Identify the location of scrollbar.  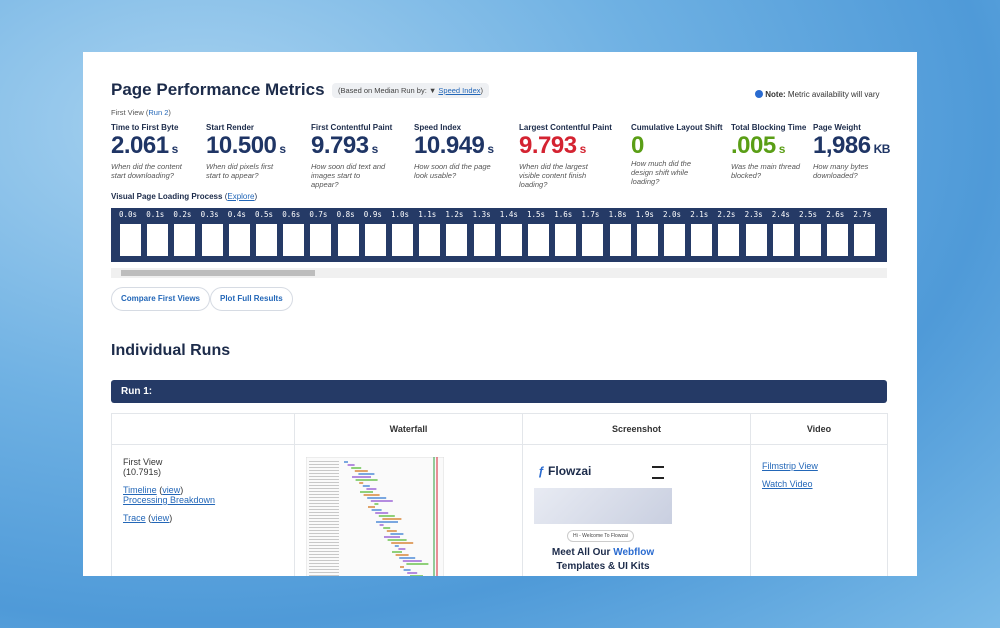
(499, 273).